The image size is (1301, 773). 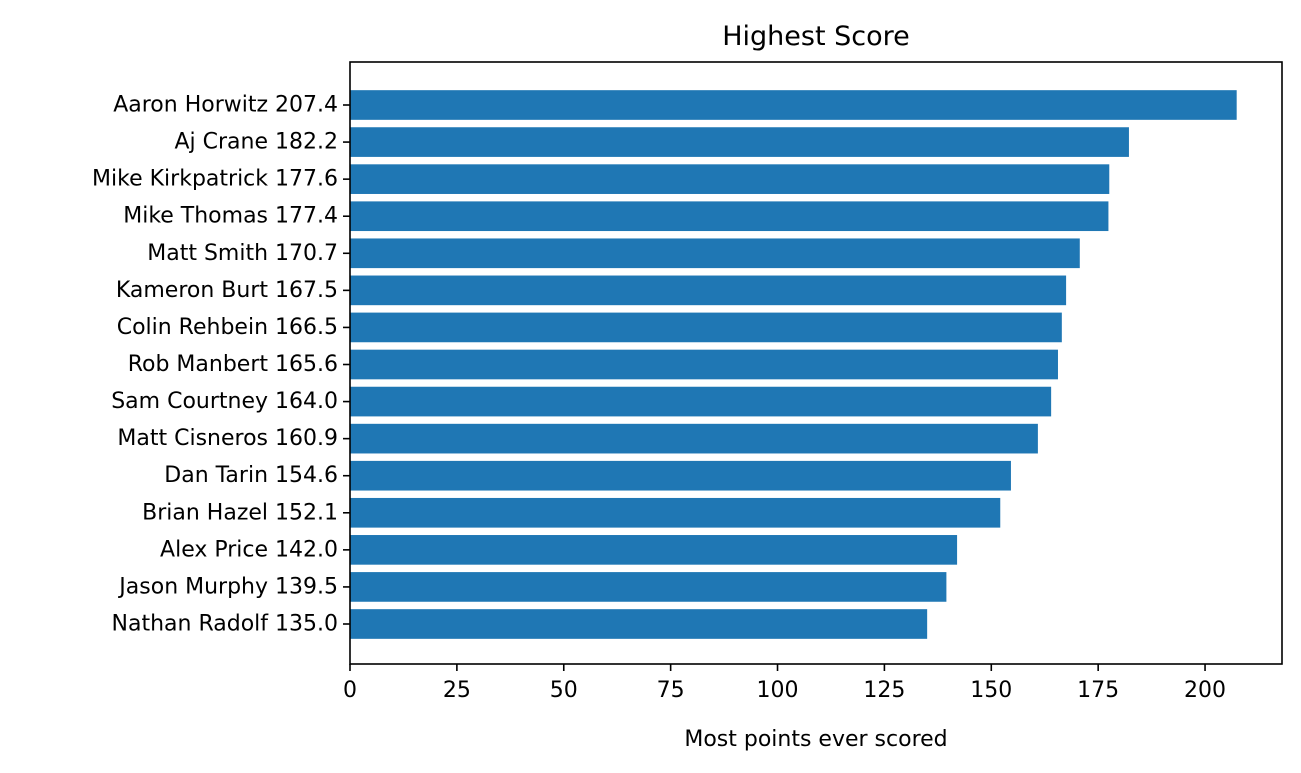 What do you see at coordinates (1098, 690) in the screenshot?
I see `x-tick-label: 175` at bounding box center [1098, 690].